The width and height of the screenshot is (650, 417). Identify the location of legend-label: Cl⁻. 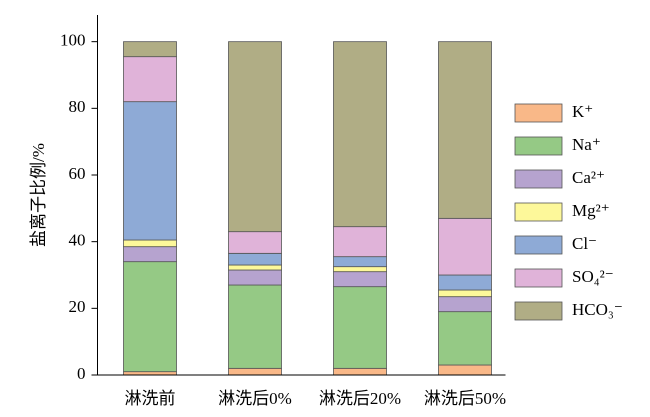
(584, 243).